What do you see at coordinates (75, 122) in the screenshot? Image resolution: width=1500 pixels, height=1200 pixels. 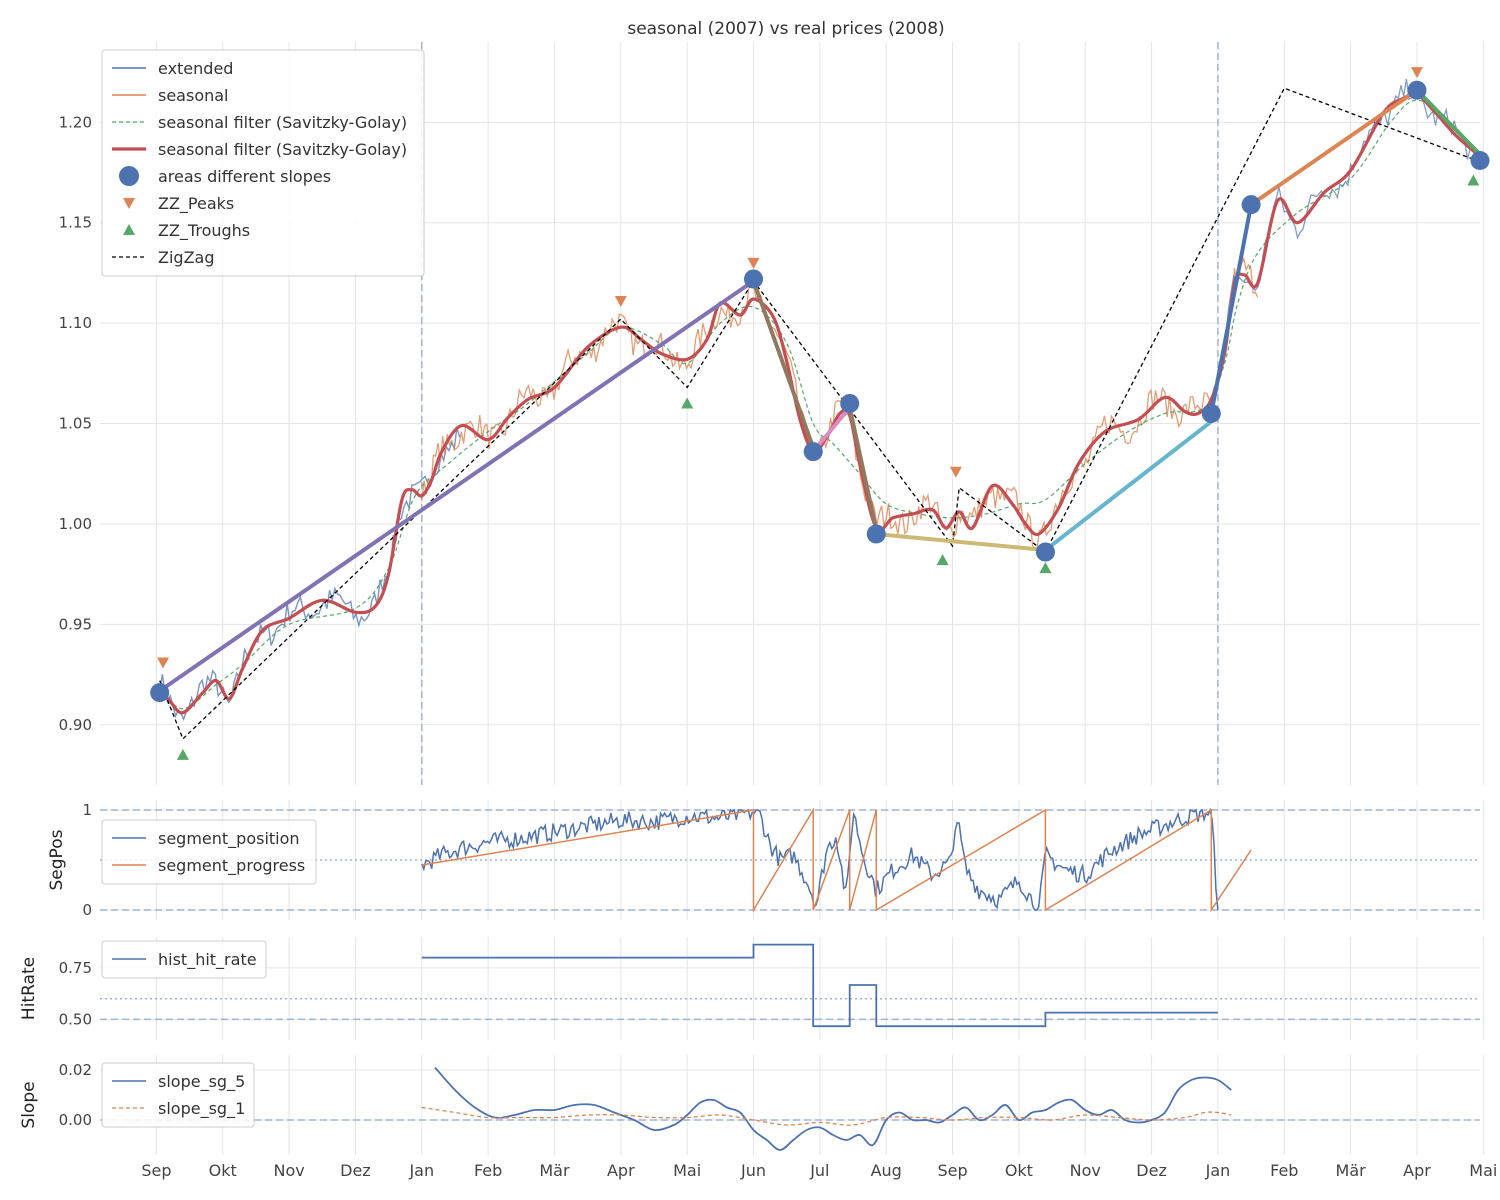 I see `main-ytick-label: 1.20` at bounding box center [75, 122].